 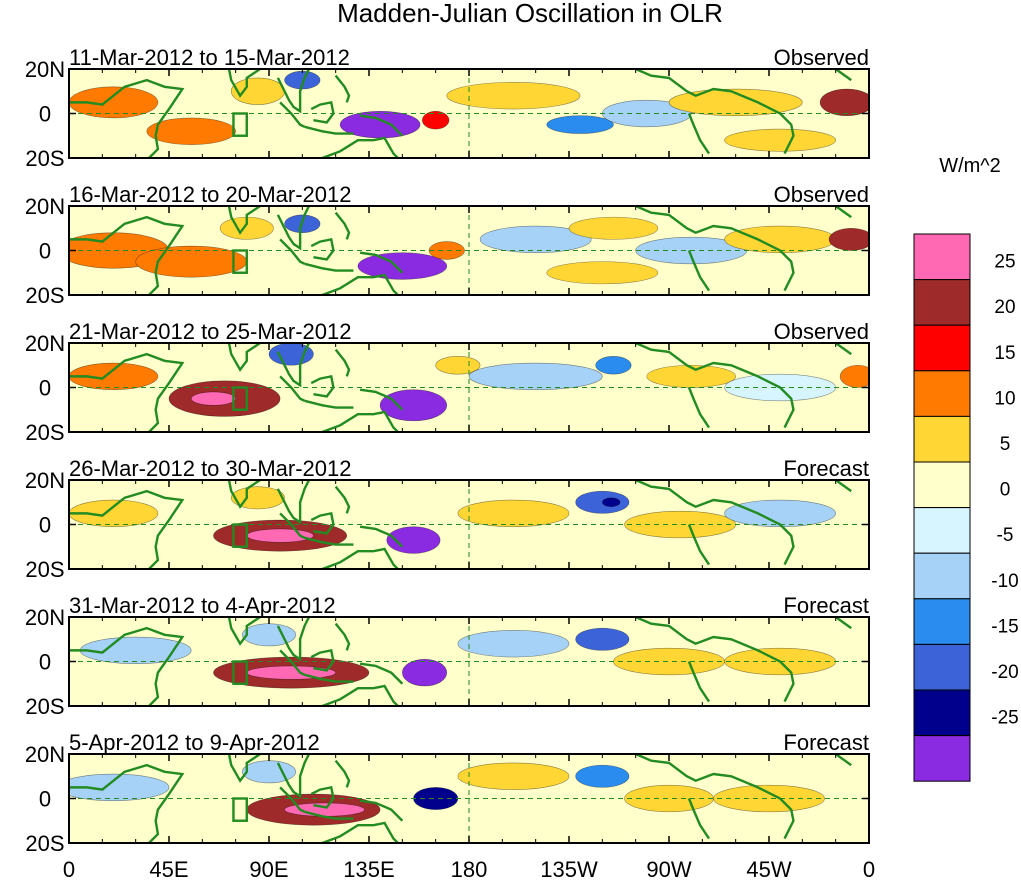 What do you see at coordinates (210, 468) in the screenshot?
I see `panel-period: 26-Mar-2012 to 30-Mar-2012` at bounding box center [210, 468].